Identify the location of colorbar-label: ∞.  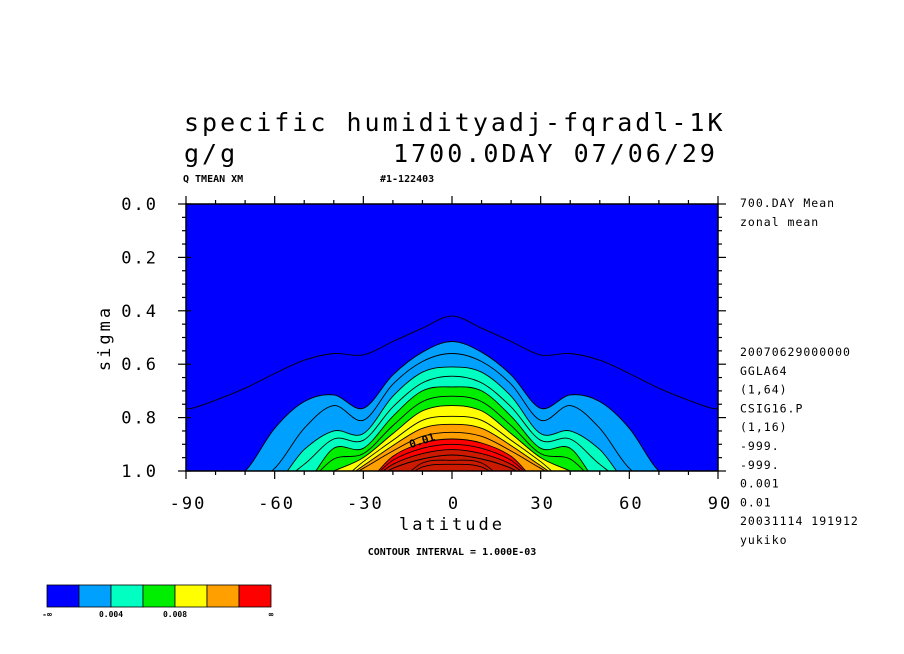
(271, 614).